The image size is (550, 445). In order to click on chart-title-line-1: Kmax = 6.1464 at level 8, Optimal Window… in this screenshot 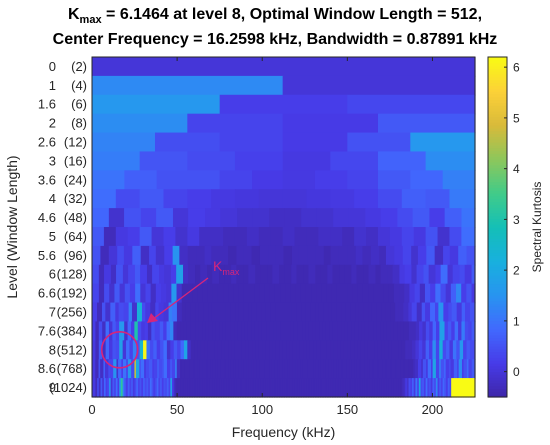, I will do `click(275, 16)`.